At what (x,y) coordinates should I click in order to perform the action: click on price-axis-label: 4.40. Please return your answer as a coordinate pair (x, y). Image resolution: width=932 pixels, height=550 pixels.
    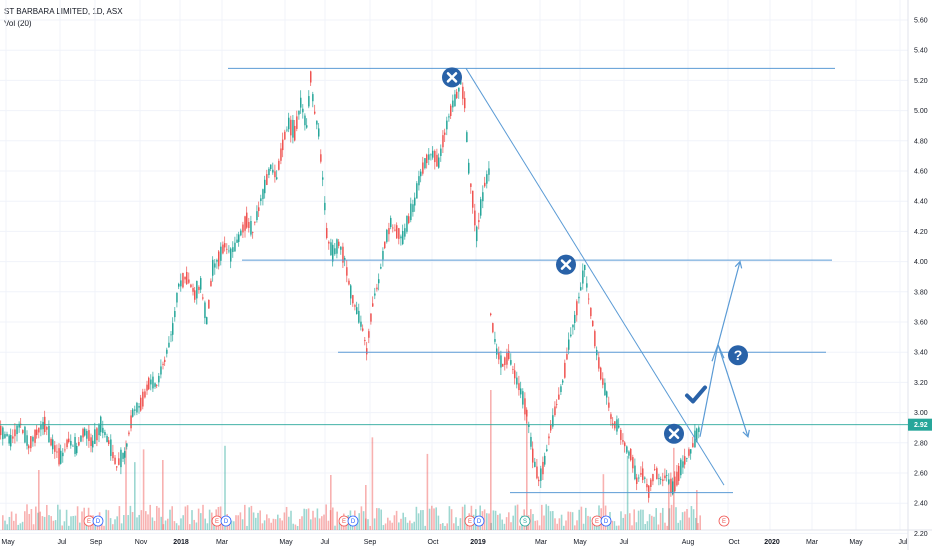
    Looking at the image, I should click on (921, 202).